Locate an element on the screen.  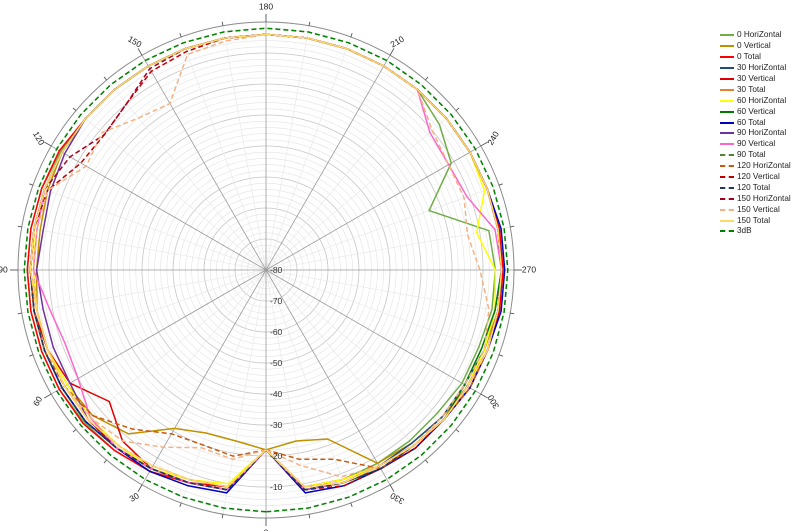
legend-label: 150 Vertical is located at coordinates (758, 209).